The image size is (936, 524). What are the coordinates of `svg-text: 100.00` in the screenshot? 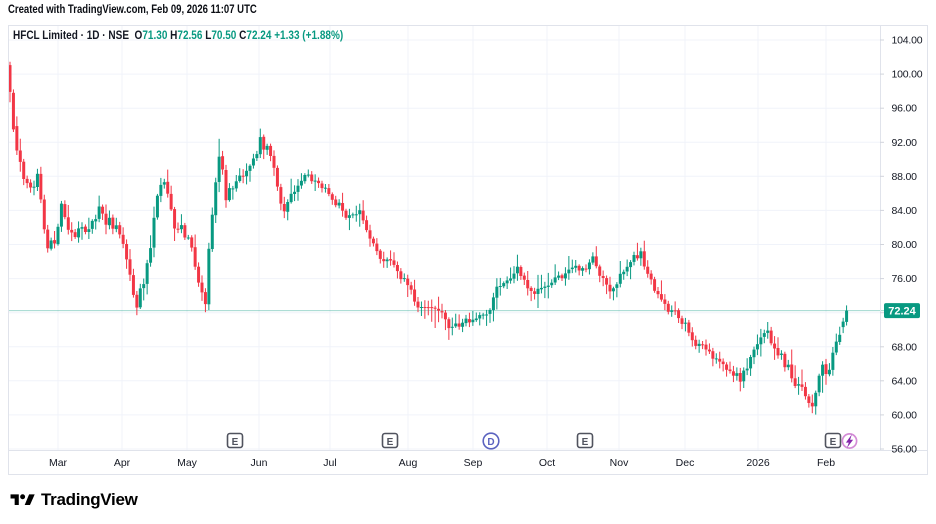 It's located at (907, 75).